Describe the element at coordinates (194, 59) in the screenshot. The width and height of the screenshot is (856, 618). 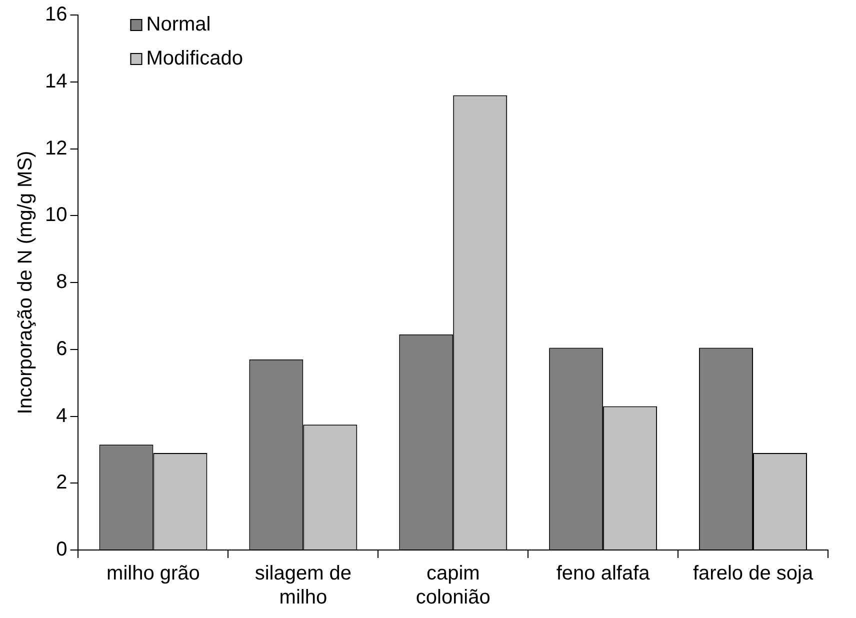
I see `legend-label: Modificado` at that location.